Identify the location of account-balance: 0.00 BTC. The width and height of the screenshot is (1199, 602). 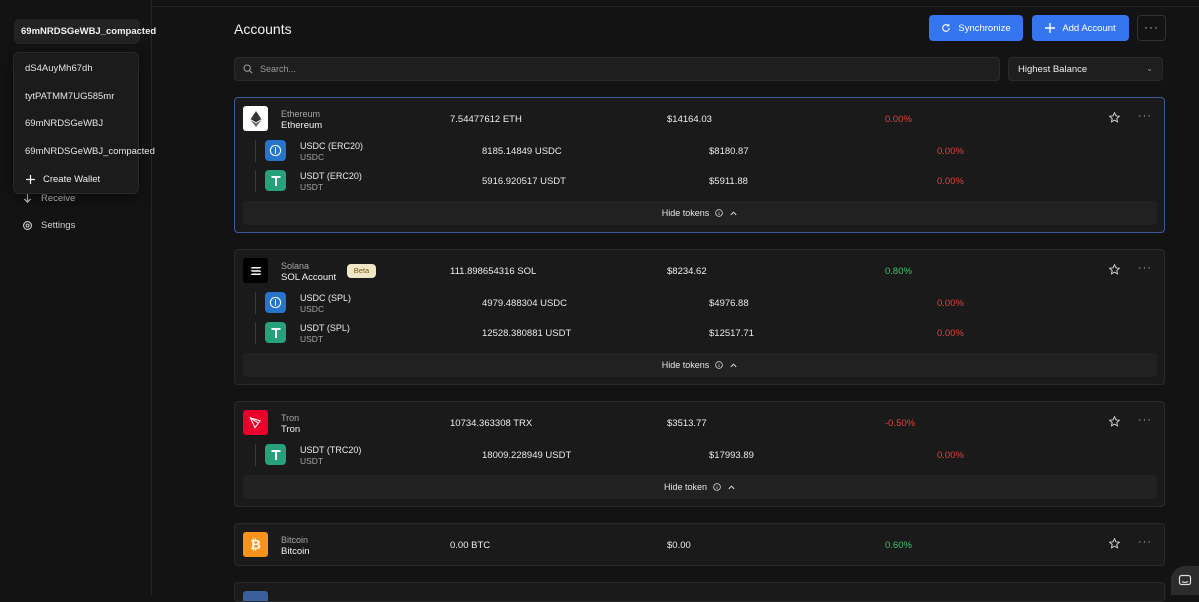
(470, 545).